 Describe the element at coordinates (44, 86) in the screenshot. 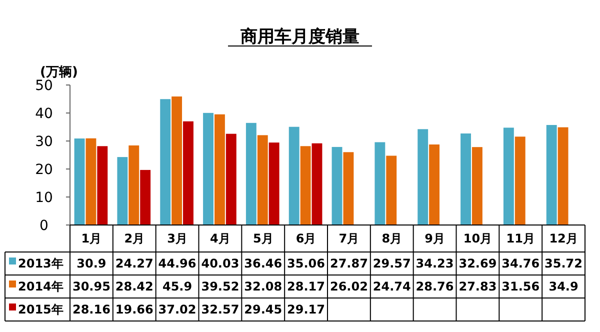

I see `y-tick-label: 50` at that location.